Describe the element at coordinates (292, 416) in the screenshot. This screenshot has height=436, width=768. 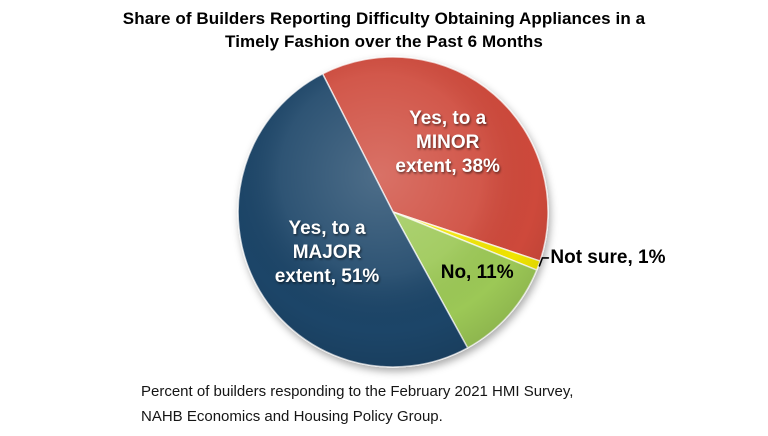
I see `source-note-line2: NAHB Economics and Housing Policy Group.` at that location.